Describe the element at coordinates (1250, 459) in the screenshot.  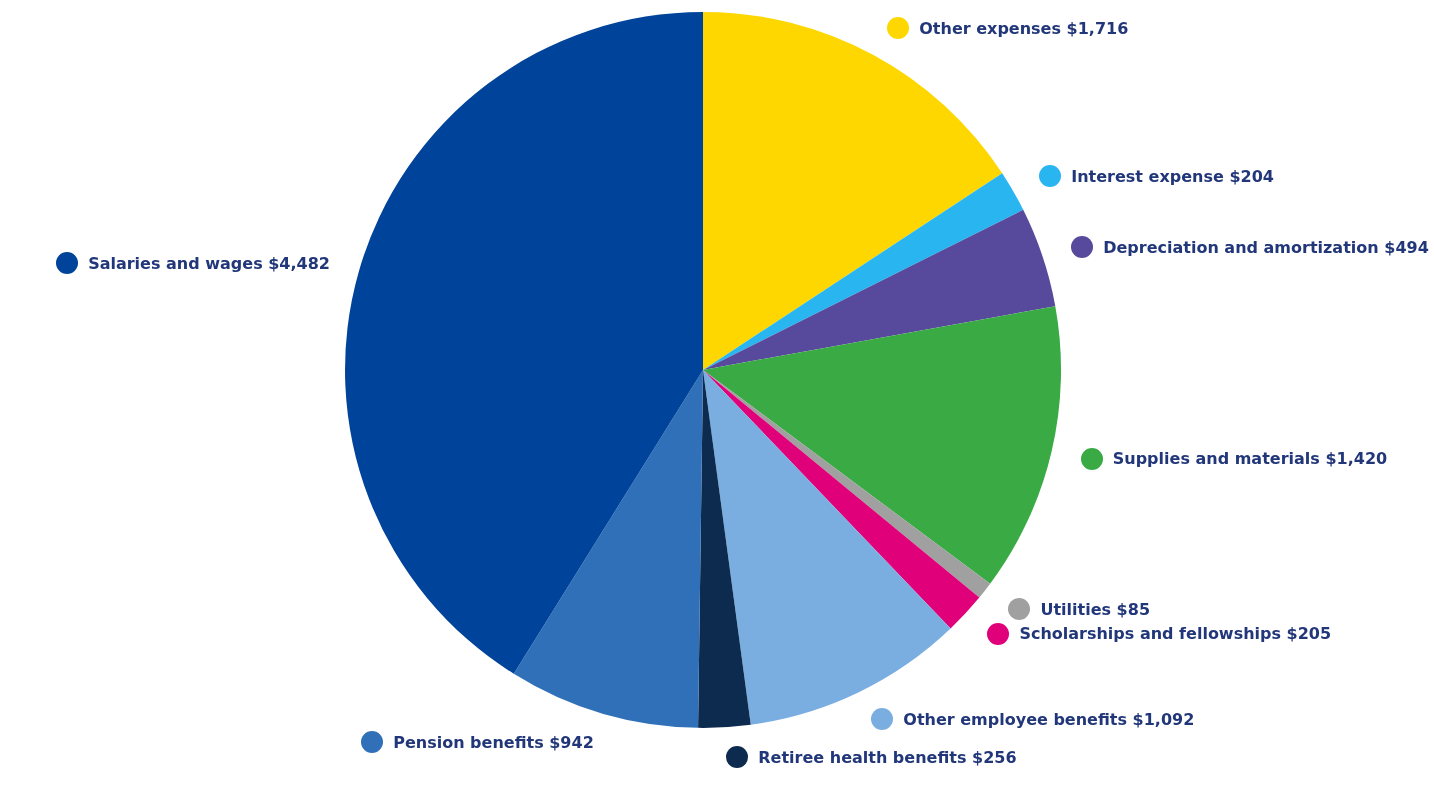
I see `legend-label: Supplies and materials $1,420` at that location.